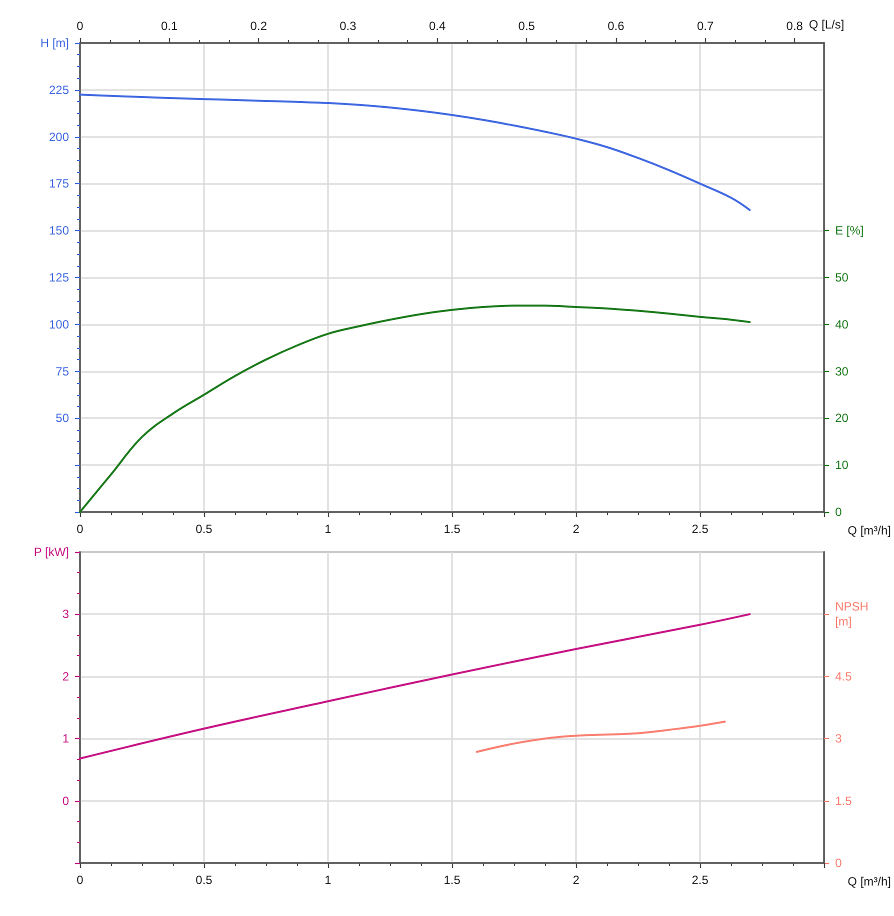 This screenshot has height=916, width=894. Describe the element at coordinates (169, 26) in the screenshot. I see `x2-tick-label: 0.1` at that location.